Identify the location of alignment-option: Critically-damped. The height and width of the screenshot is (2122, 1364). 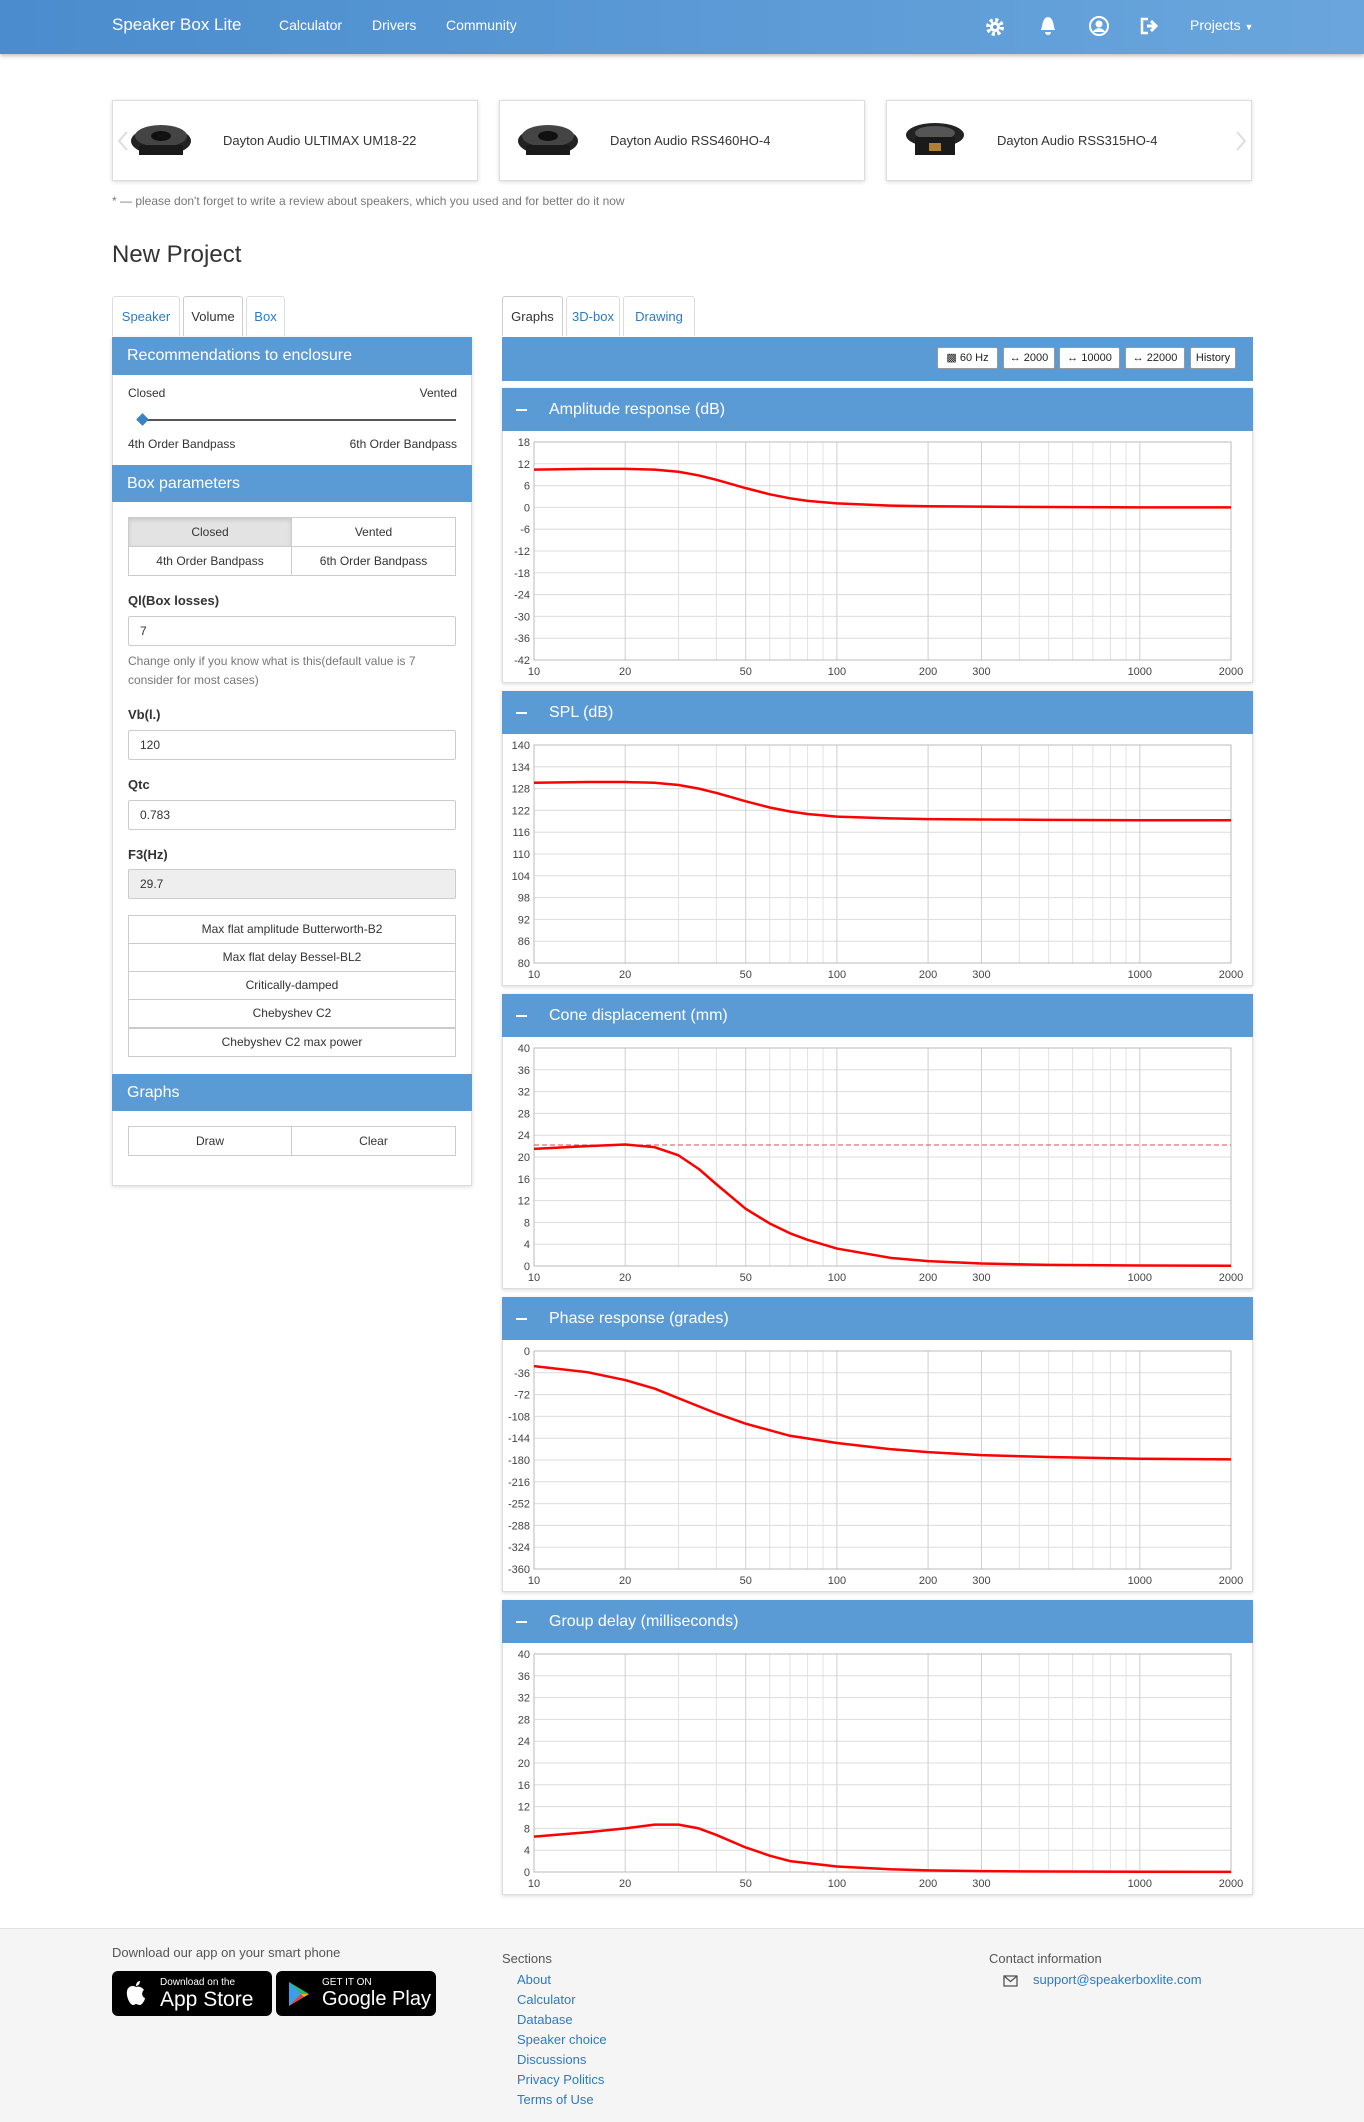
(292, 985).